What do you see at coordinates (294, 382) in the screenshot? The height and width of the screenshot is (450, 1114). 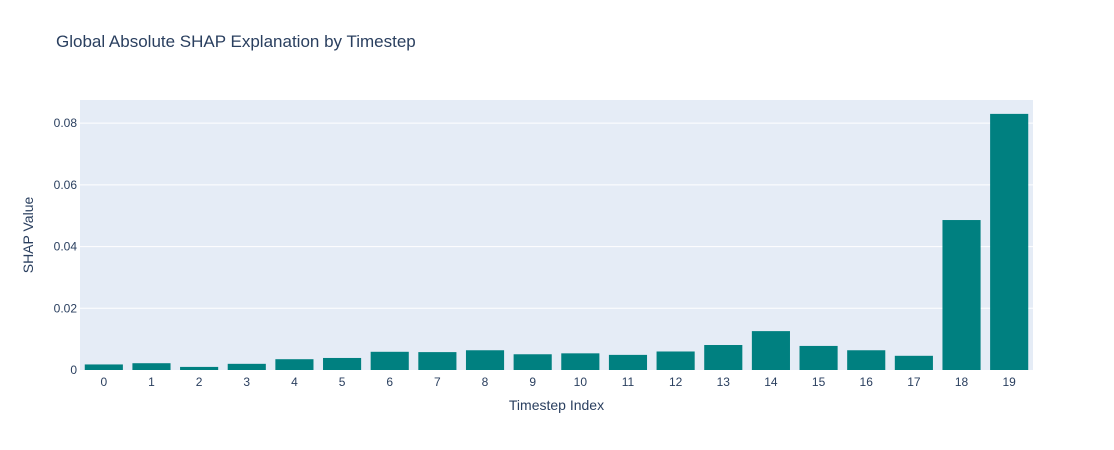 I see `x-tick-label: 4` at bounding box center [294, 382].